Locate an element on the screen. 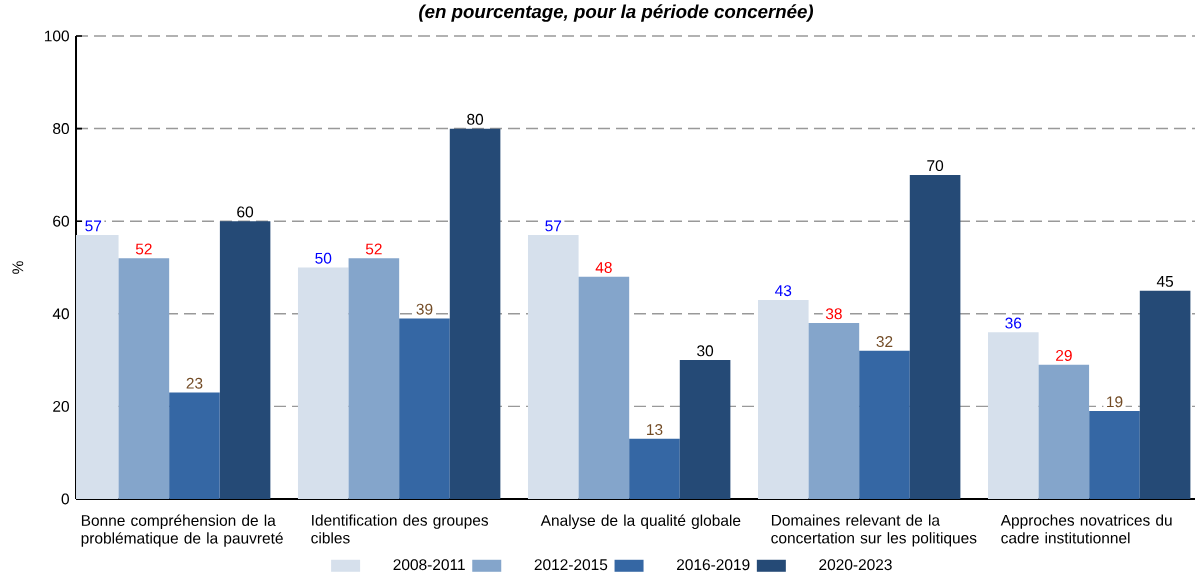 Image resolution: width=1195 pixels, height=574 pixels. data-label: 13 is located at coordinates (655, 430).